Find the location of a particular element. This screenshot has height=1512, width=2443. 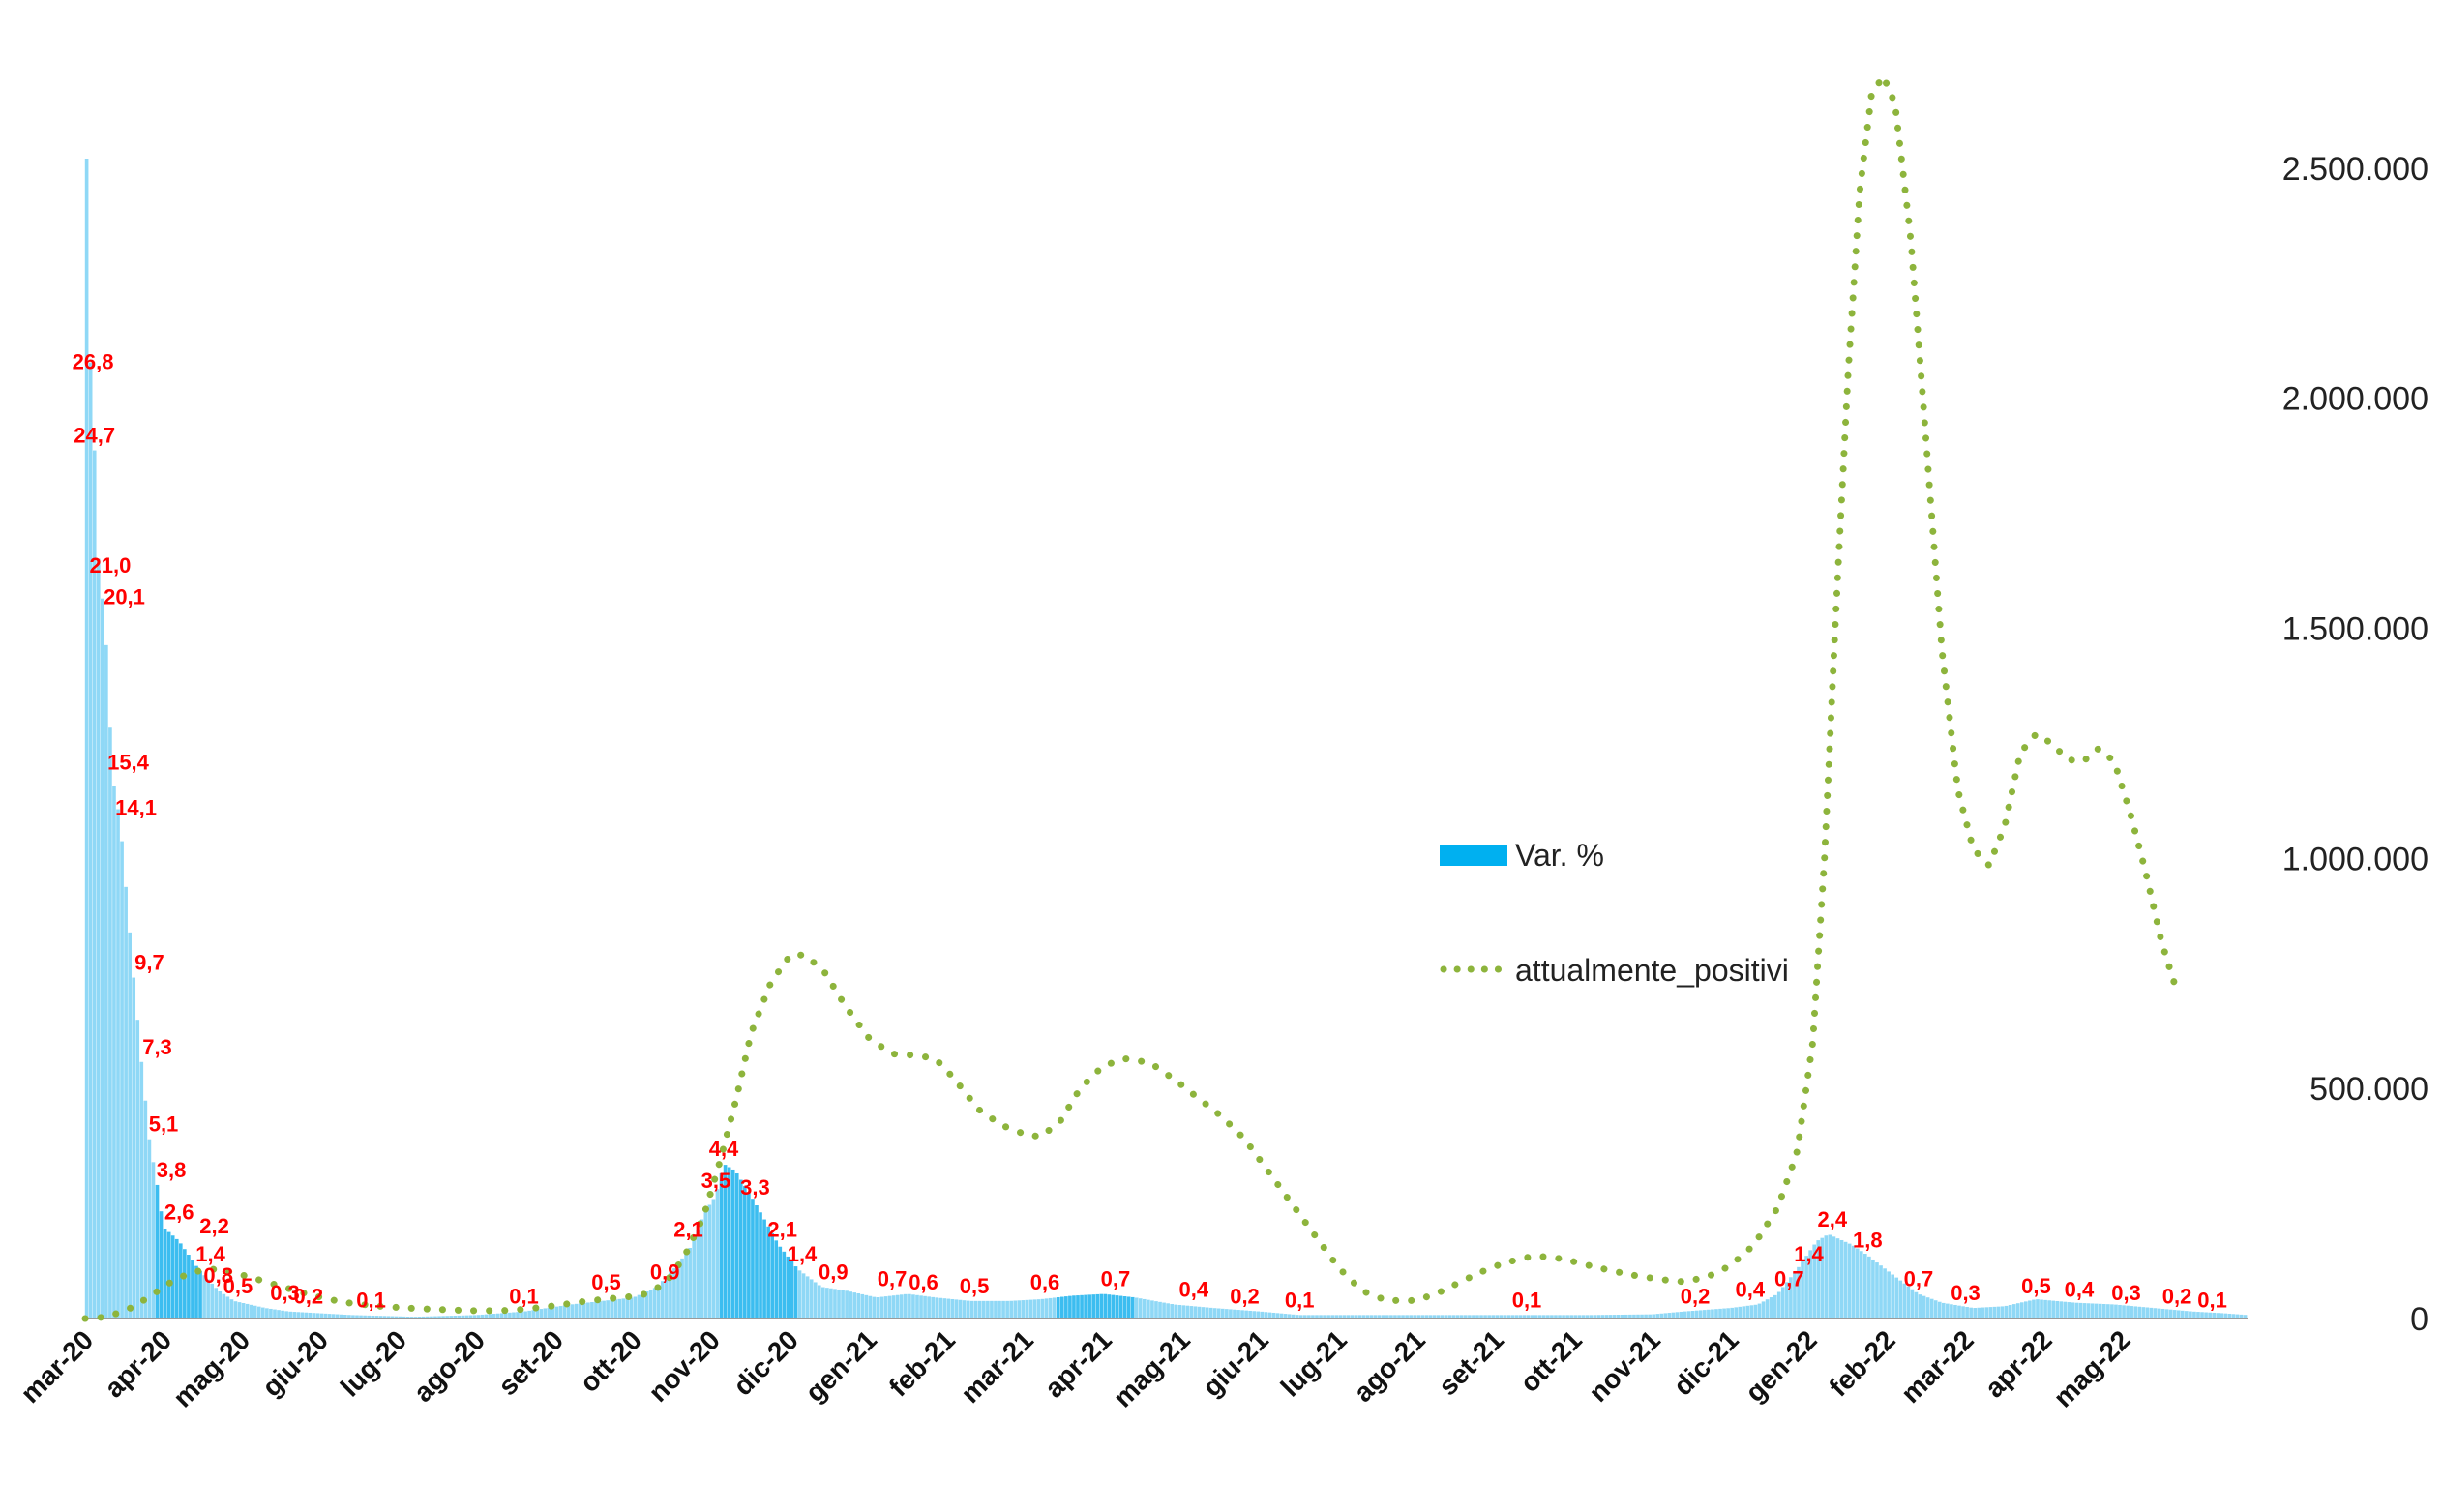

bar-data-label-35: 0,1 is located at coordinates (1300, 1300).